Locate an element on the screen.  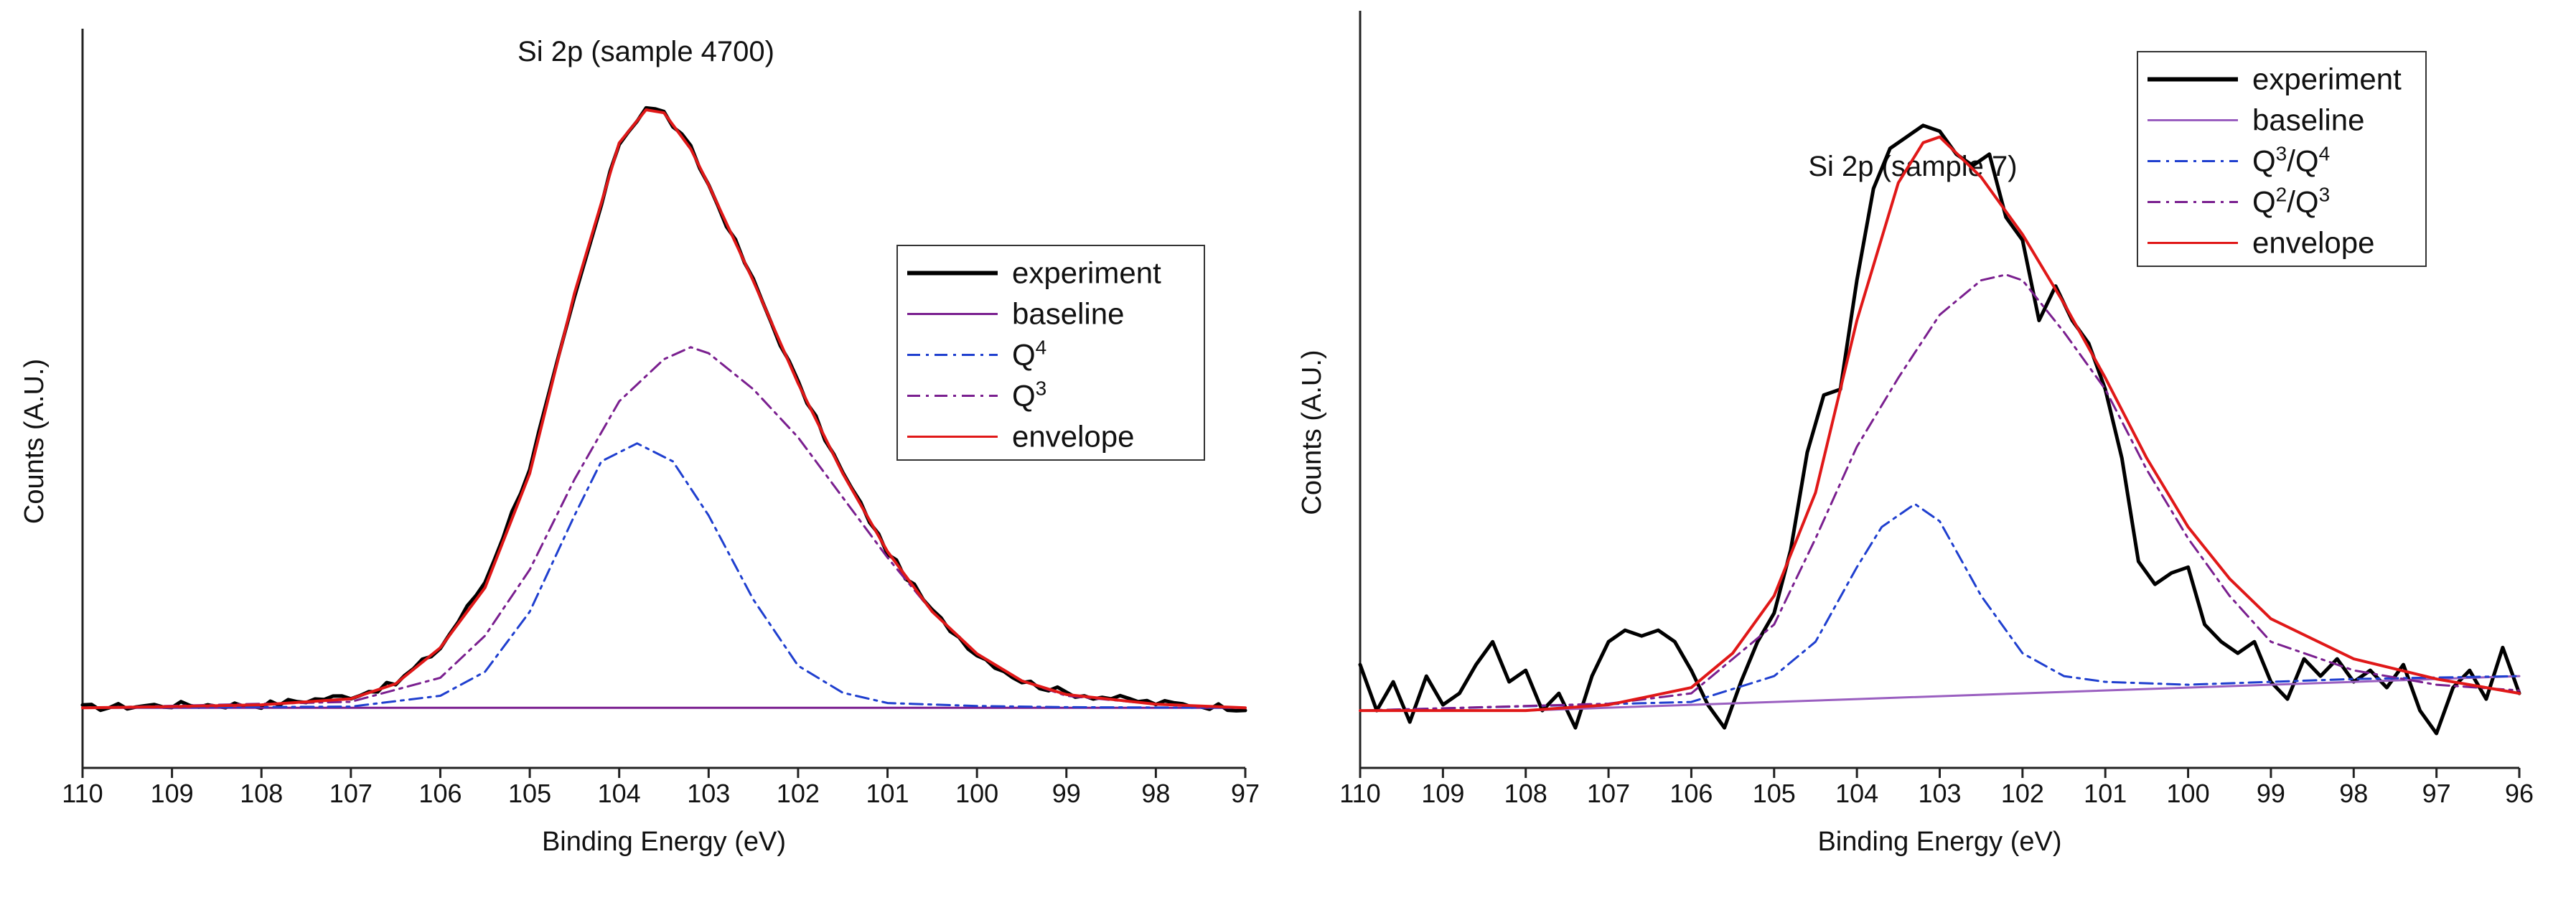
series-line-q3-q4 is located at coordinates (1940, 607).